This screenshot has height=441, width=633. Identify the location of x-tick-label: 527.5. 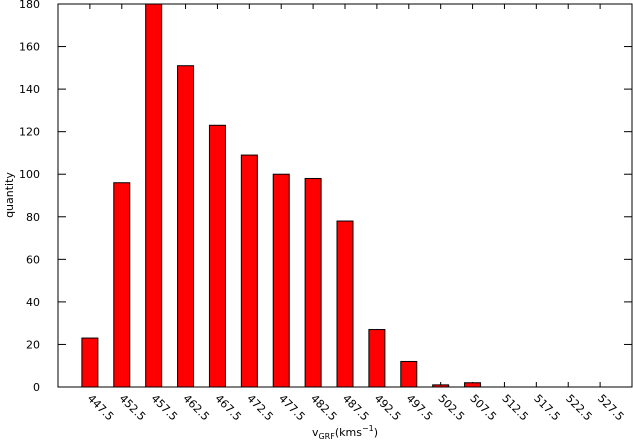
(610, 407).